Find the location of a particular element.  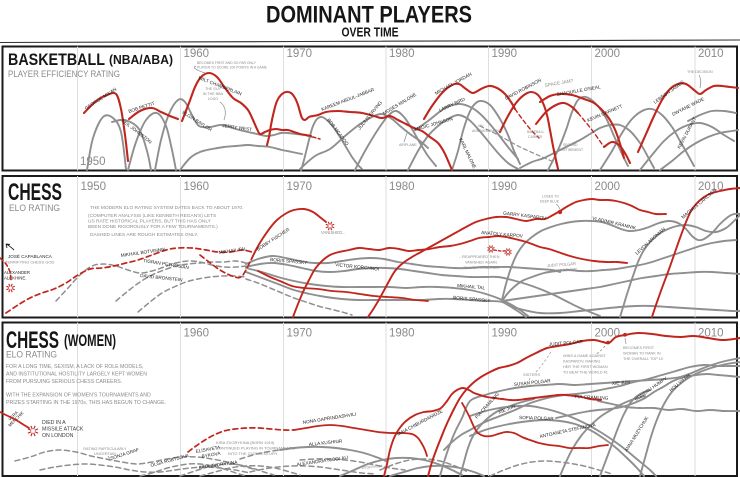

svg-text: UNCERTAIN is located at coordinates (105, 454).